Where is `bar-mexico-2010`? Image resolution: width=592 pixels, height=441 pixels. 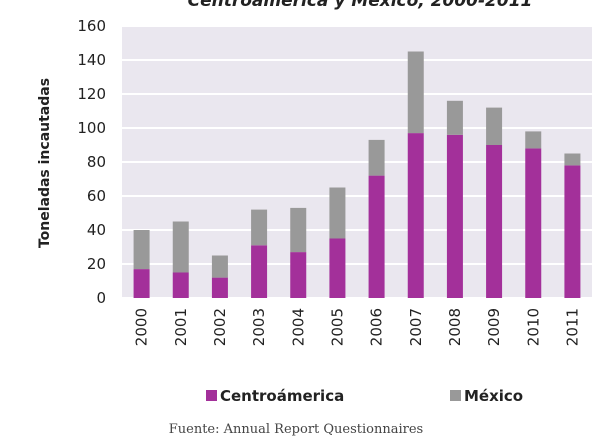
bar-mexico-2010 is located at coordinates (533, 140).